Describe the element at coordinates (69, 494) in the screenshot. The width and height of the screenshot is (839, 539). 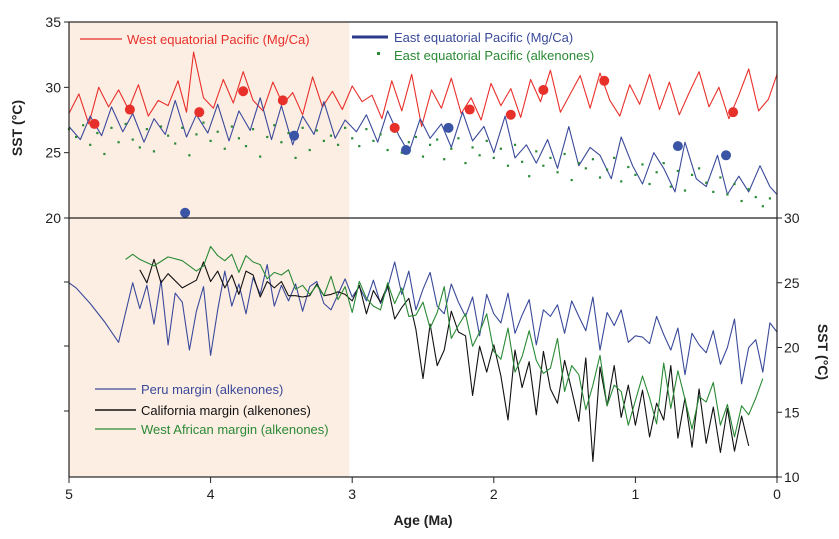
I see `x-tick-label: 5` at that location.